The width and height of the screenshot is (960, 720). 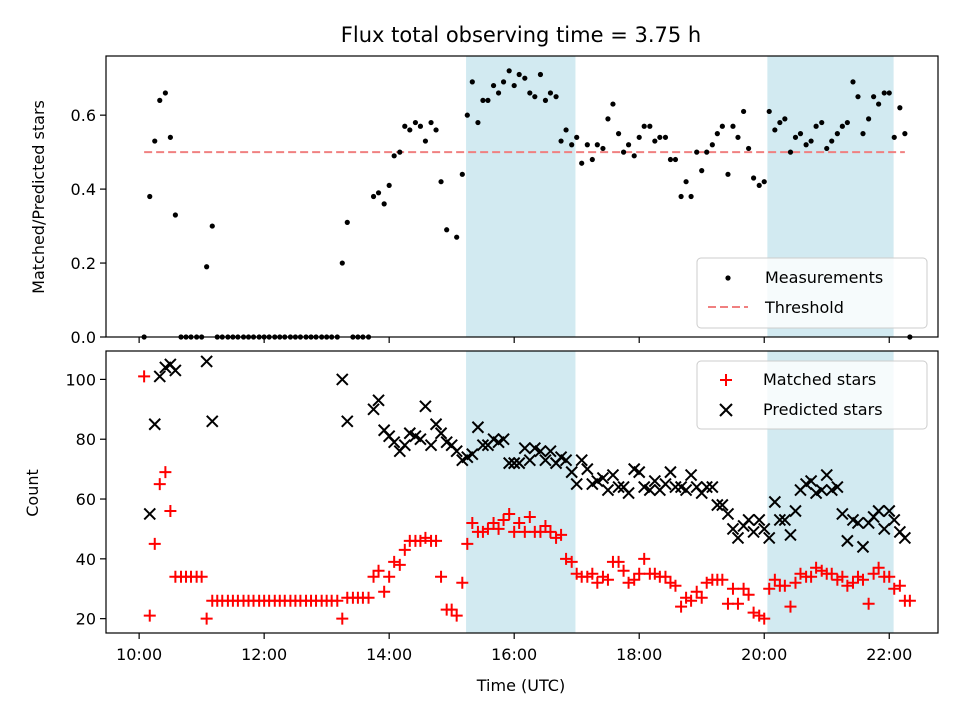 What do you see at coordinates (520, 685) in the screenshot?
I see `bottom-x-axis-label: Time (UTC)` at bounding box center [520, 685].